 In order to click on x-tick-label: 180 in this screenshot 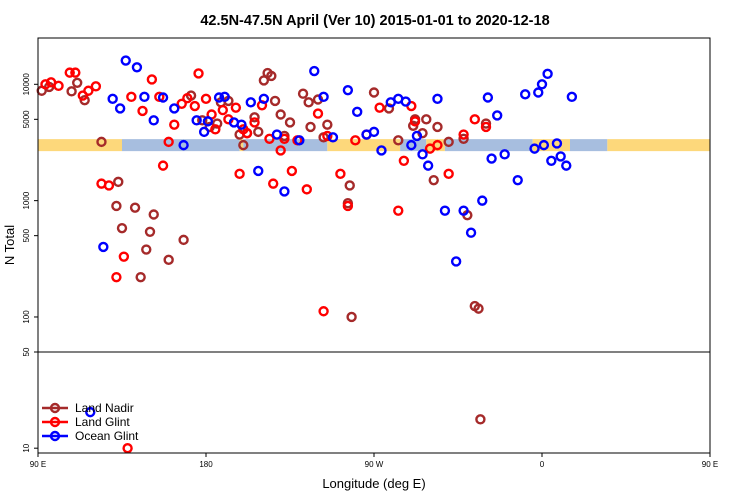, I will do `click(206, 464)`.